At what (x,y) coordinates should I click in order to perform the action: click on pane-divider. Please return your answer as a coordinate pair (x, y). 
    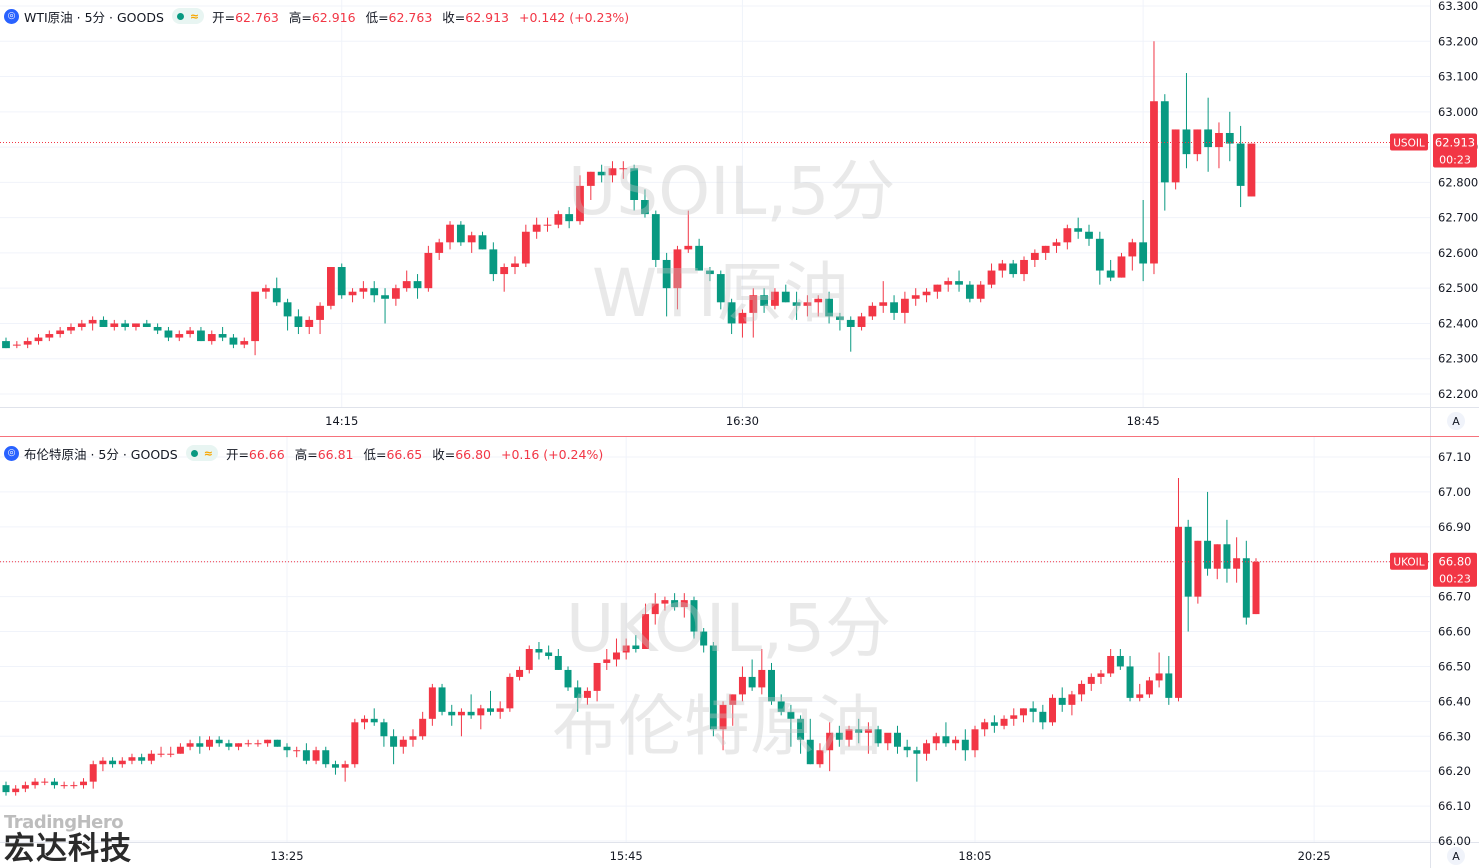
    Looking at the image, I should click on (739, 436).